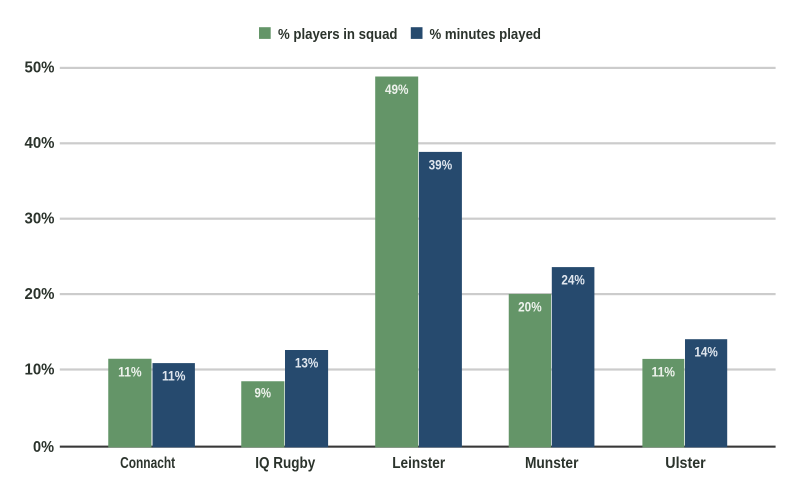  Describe the element at coordinates (706, 352) in the screenshot. I see `svg-text: 14%` at that location.